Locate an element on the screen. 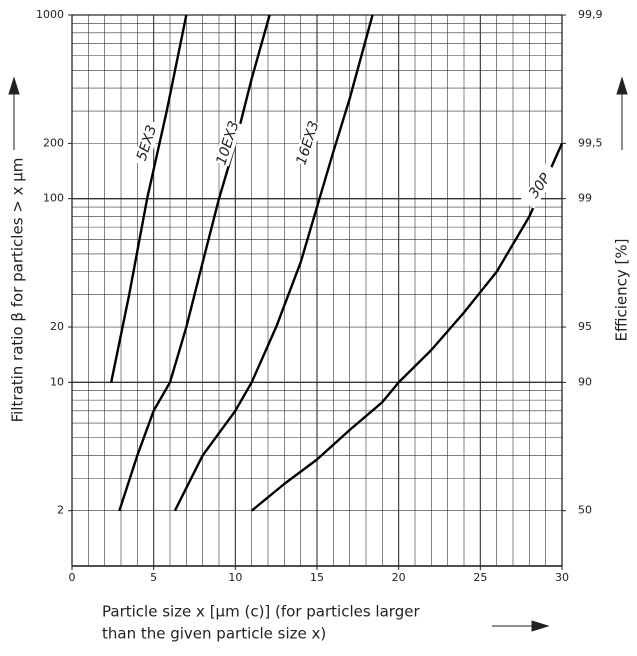 The image size is (637, 656). y2-axis-label: Efficiency [%] is located at coordinates (622, 290).